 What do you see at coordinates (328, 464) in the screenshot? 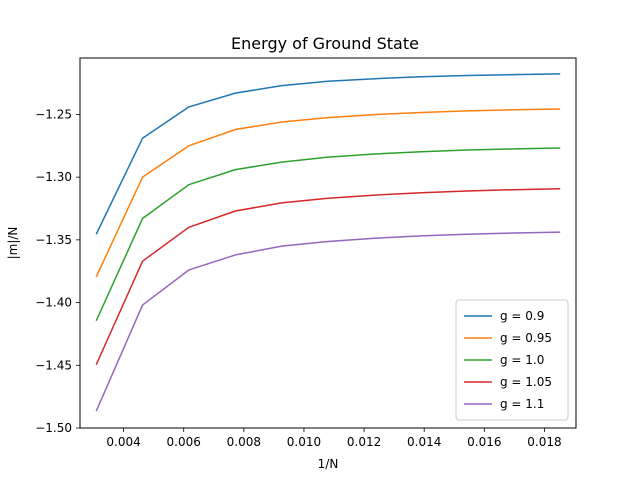
I see `x-axis-label: 1/N` at bounding box center [328, 464].